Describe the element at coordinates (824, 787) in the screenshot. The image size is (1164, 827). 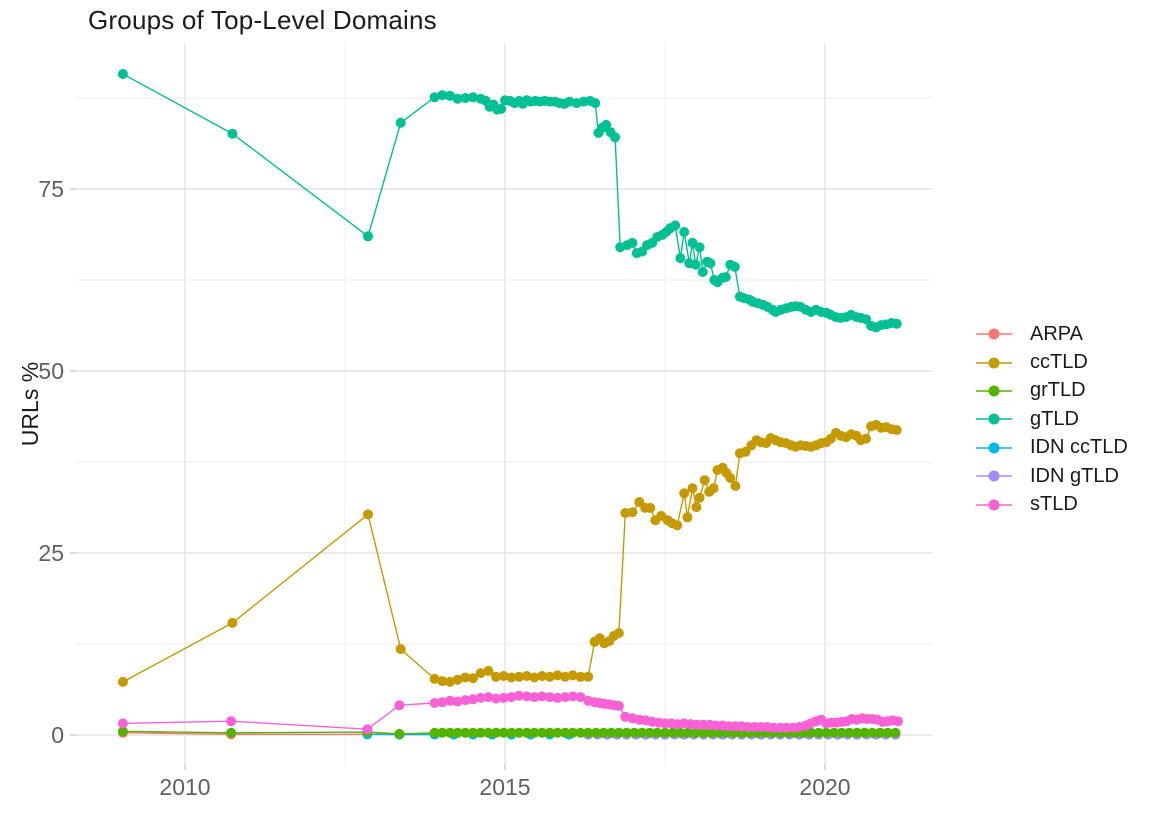
I see `x-tick-label: 2020` at that location.